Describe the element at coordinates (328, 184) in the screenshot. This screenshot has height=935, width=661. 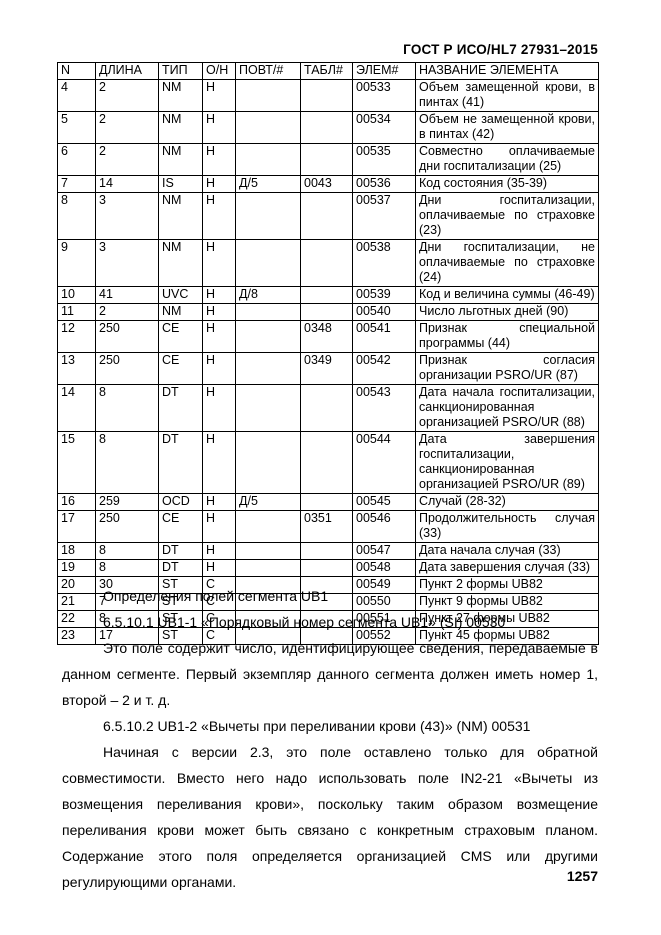
I see `table-row: 7 14 IS Н Д/5 0043 00536 Код состояния (35-39)` at that location.